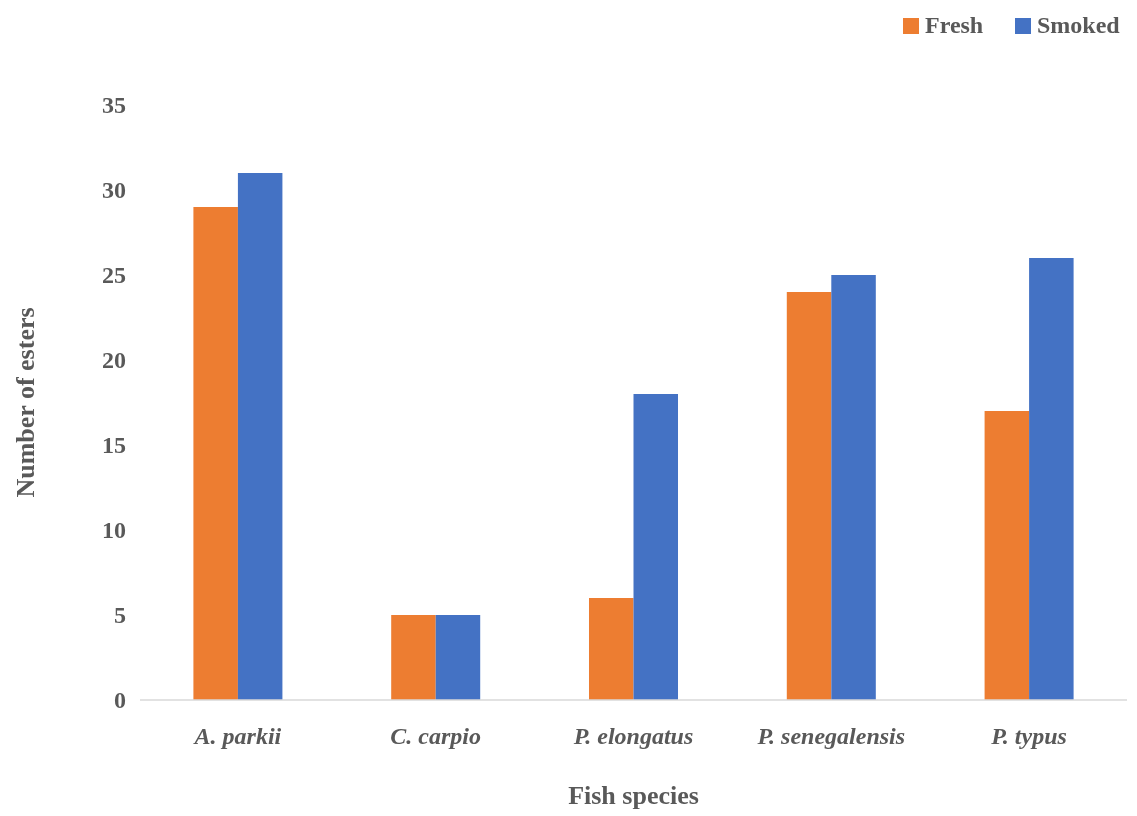 The image size is (1137, 816). What do you see at coordinates (954, 25) in the screenshot?
I see `legend-label: Fresh` at bounding box center [954, 25].